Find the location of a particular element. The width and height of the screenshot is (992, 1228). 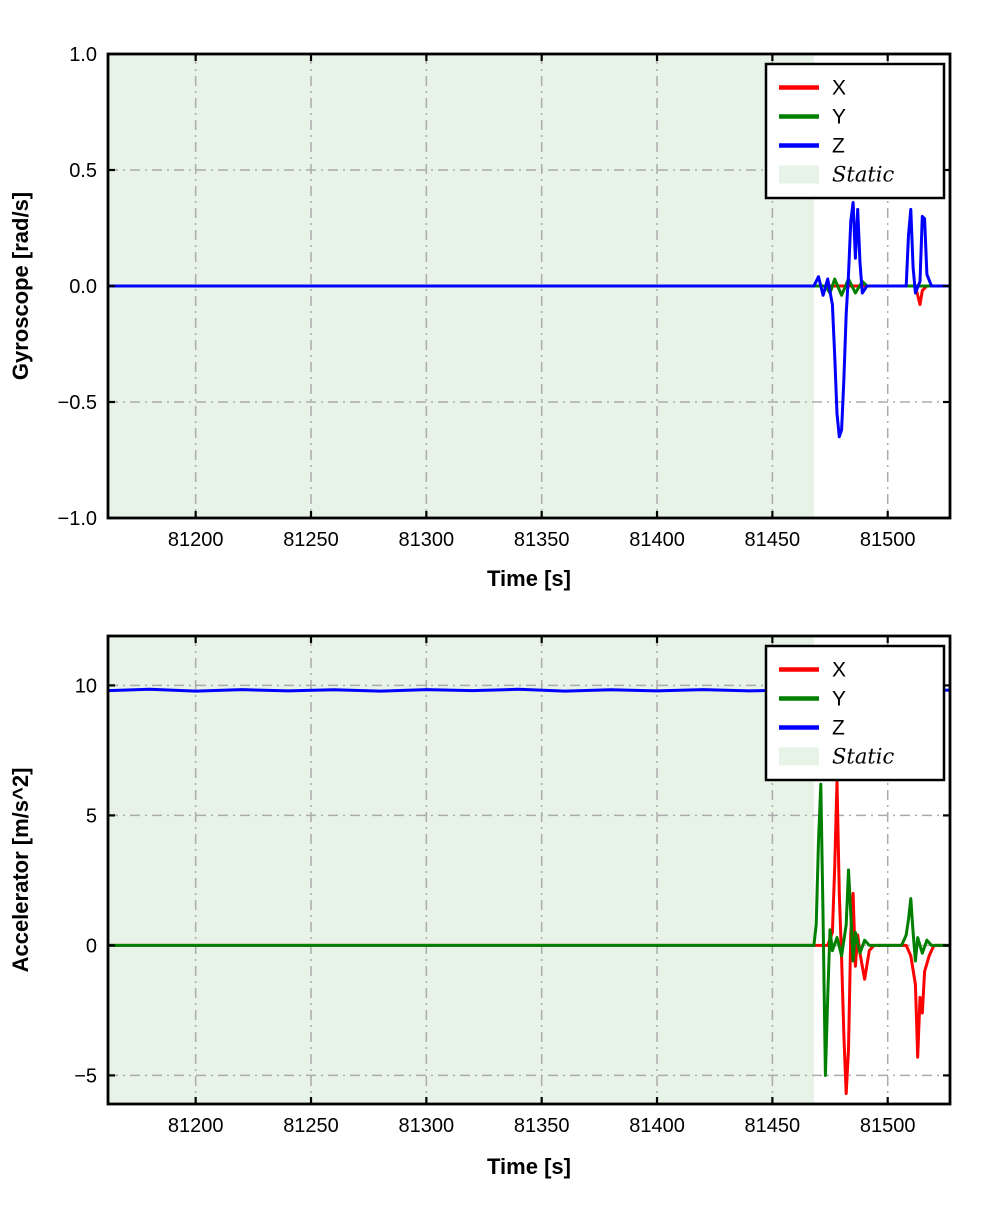

y-axis-label: Accelerator [m/s^2] is located at coordinates (20, 870).